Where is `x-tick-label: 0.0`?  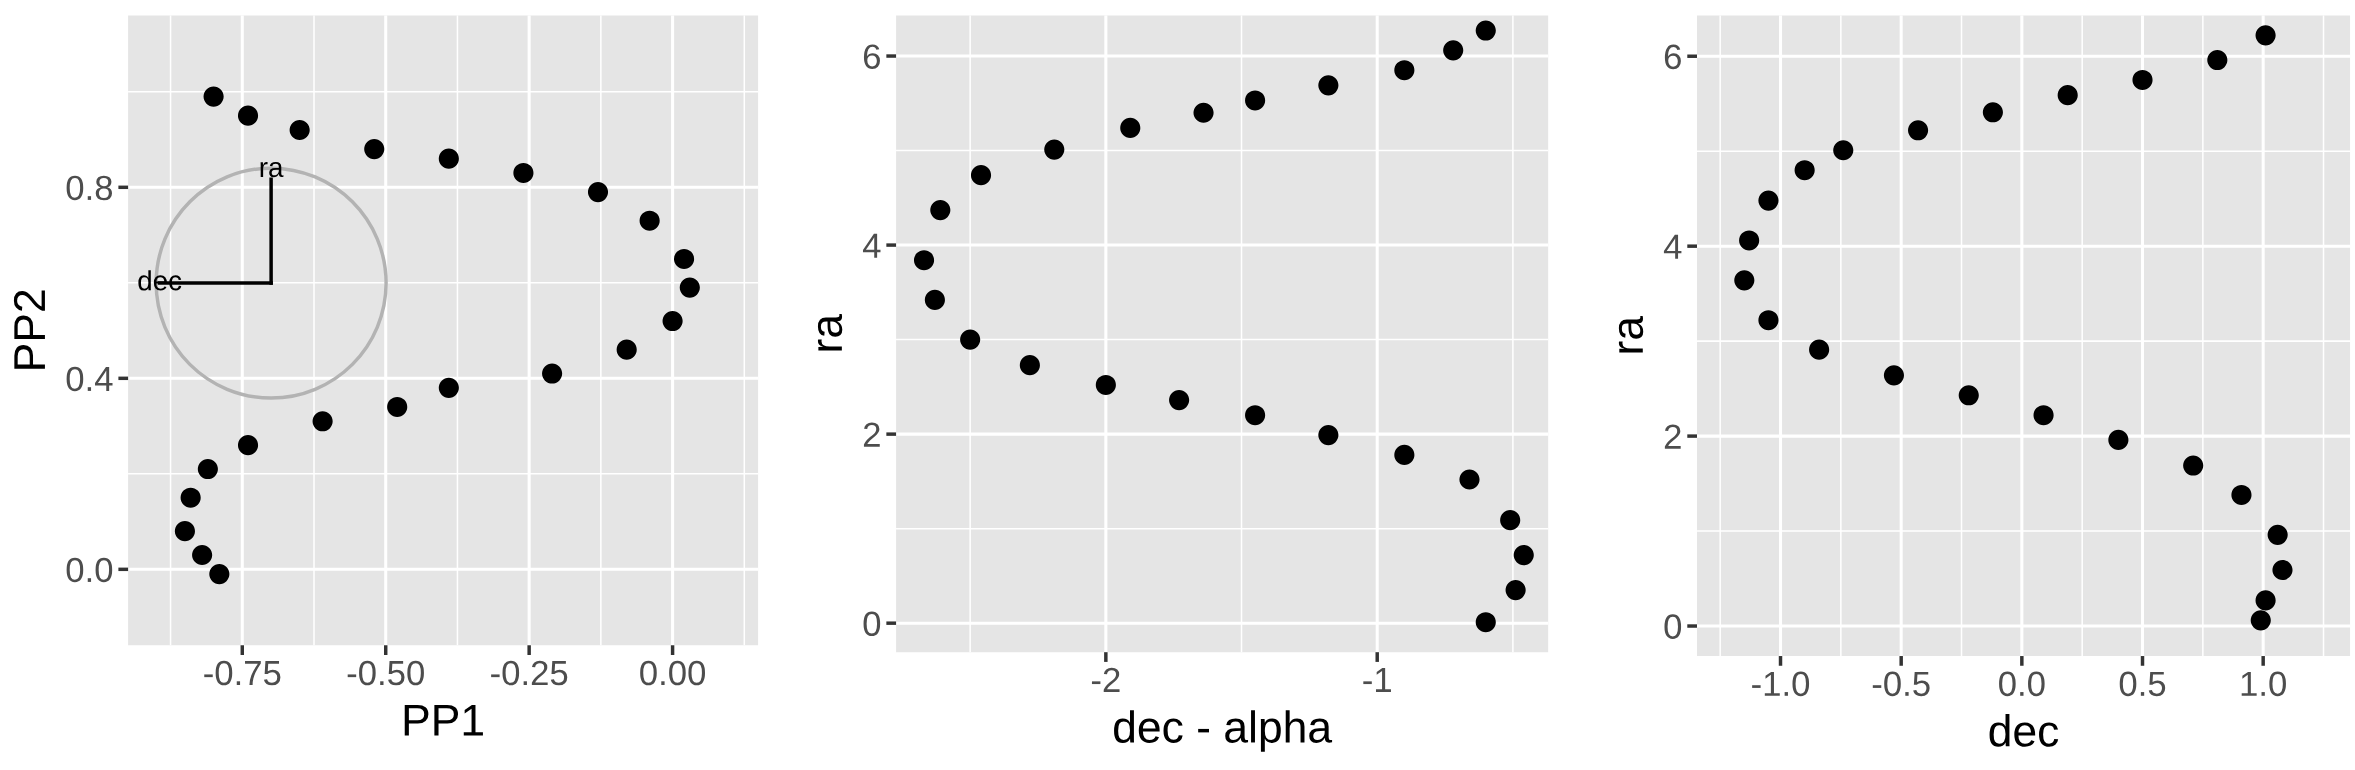
x-tick-label: 0.0 is located at coordinates (2022, 684).